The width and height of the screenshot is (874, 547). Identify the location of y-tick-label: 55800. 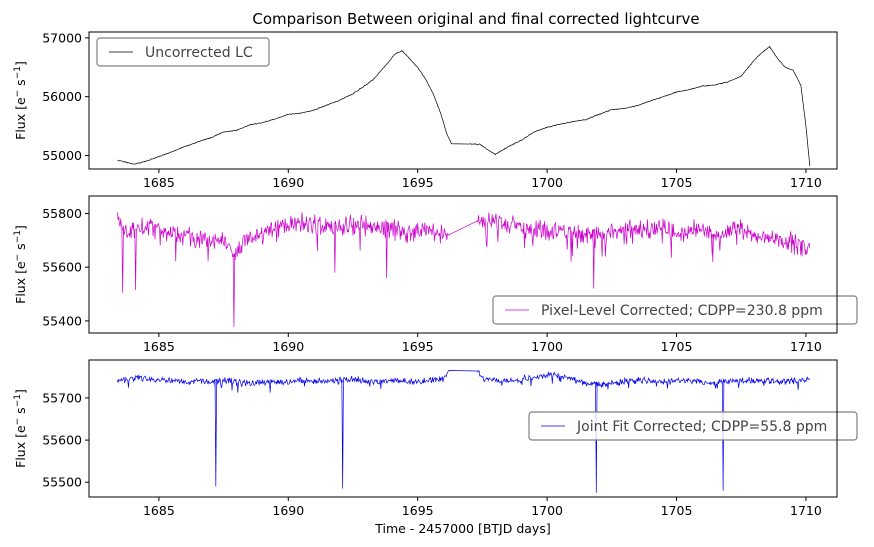
(62, 213).